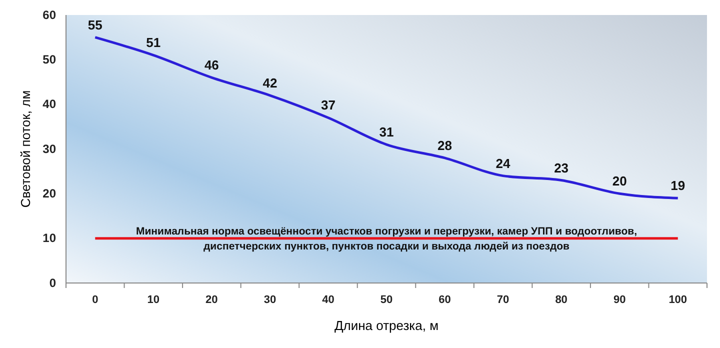 This screenshot has width=720, height=348. I want to click on data-label: 37, so click(328, 105).